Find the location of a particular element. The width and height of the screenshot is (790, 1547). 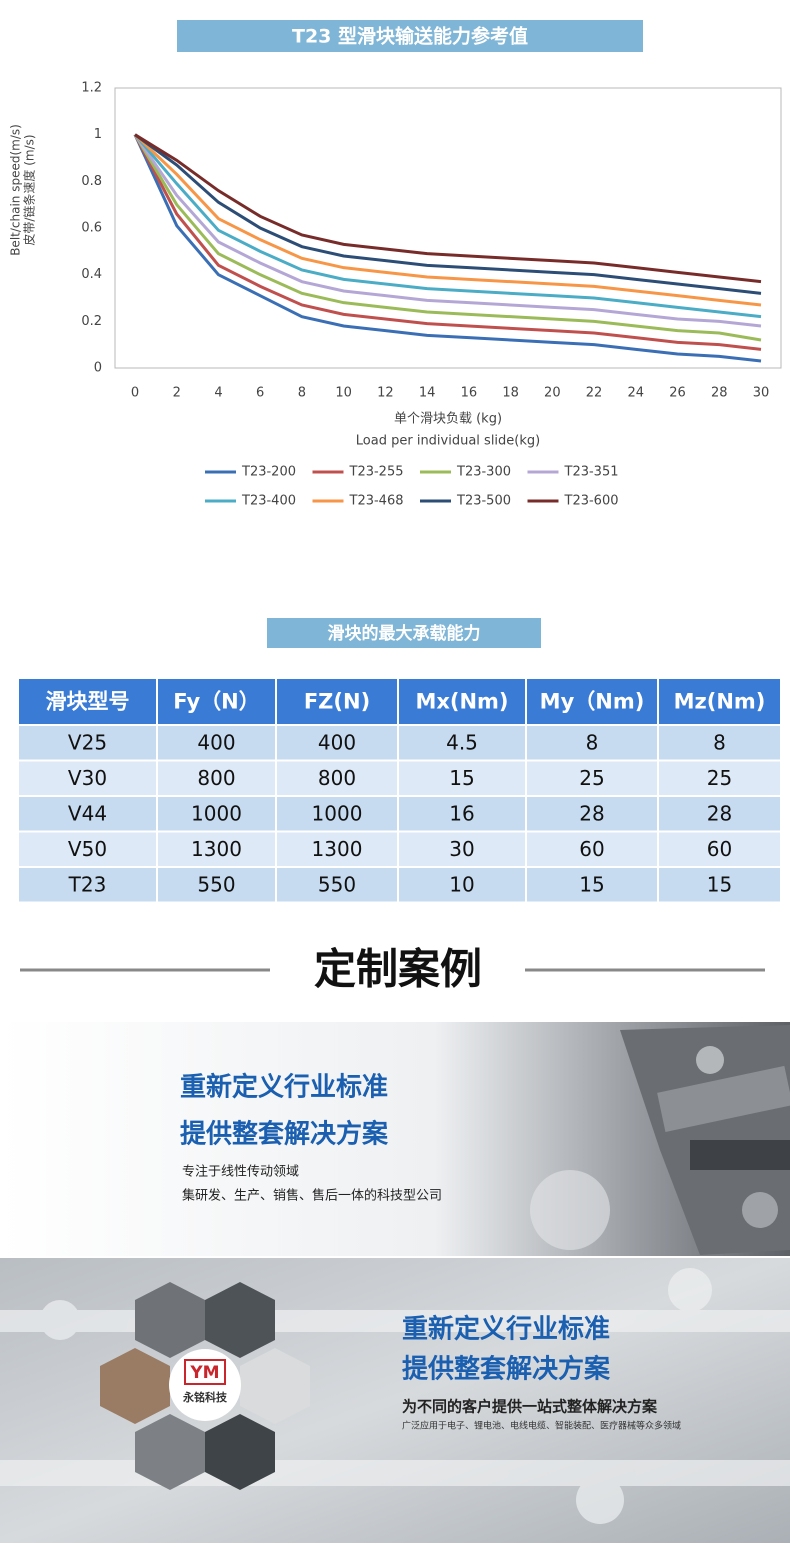

cell-text: V25 is located at coordinates (87, 742).